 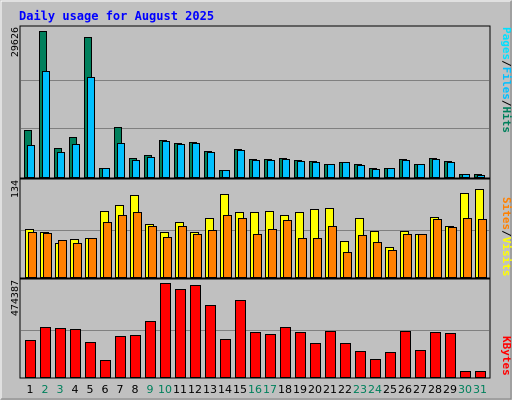 I want to click on y-axis-legend: Pages/Files/Hits, so click(x=506, y=80).